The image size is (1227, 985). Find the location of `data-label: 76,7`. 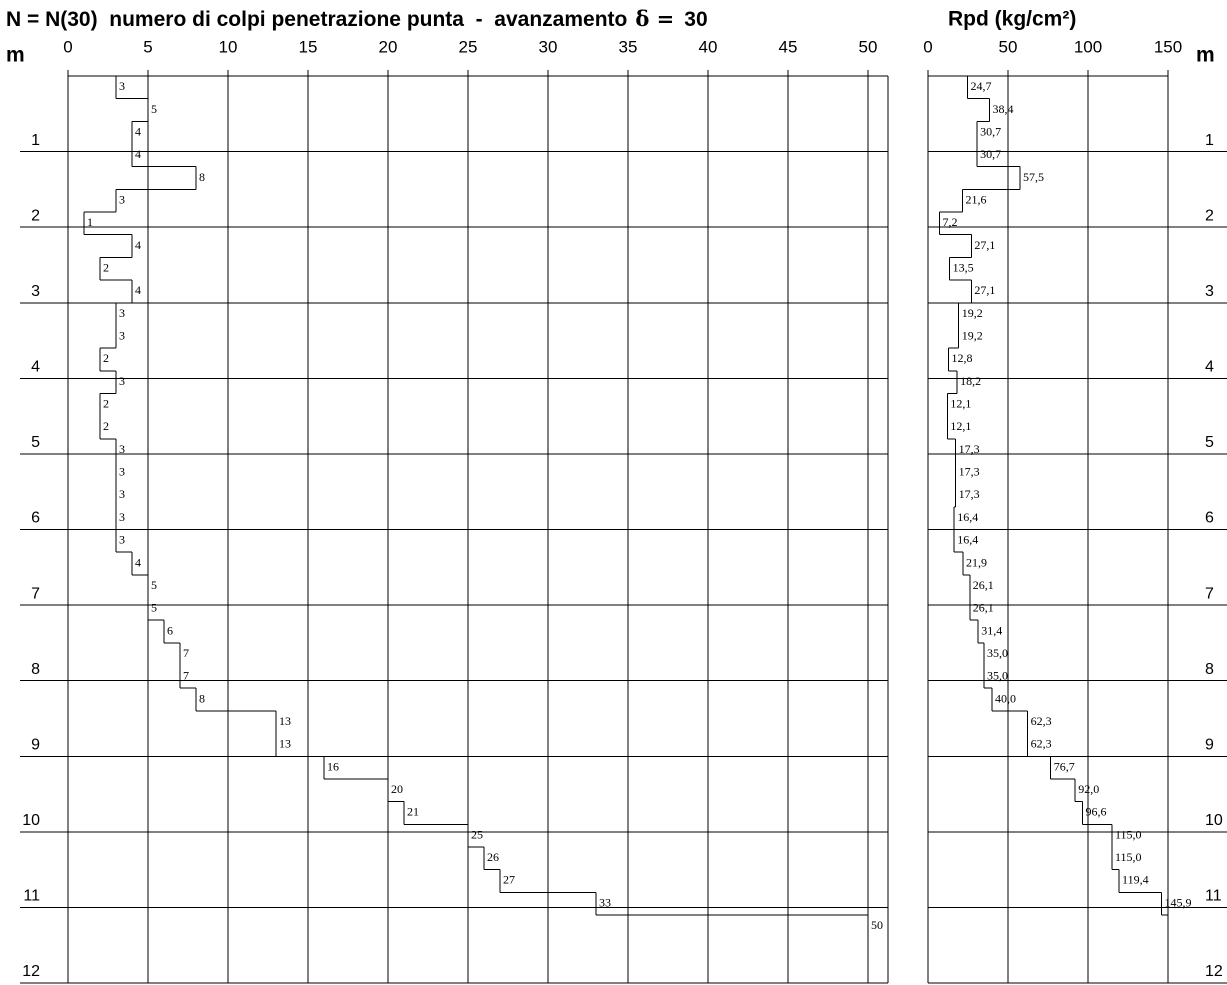

data-label: 76,7 is located at coordinates (1064, 766).